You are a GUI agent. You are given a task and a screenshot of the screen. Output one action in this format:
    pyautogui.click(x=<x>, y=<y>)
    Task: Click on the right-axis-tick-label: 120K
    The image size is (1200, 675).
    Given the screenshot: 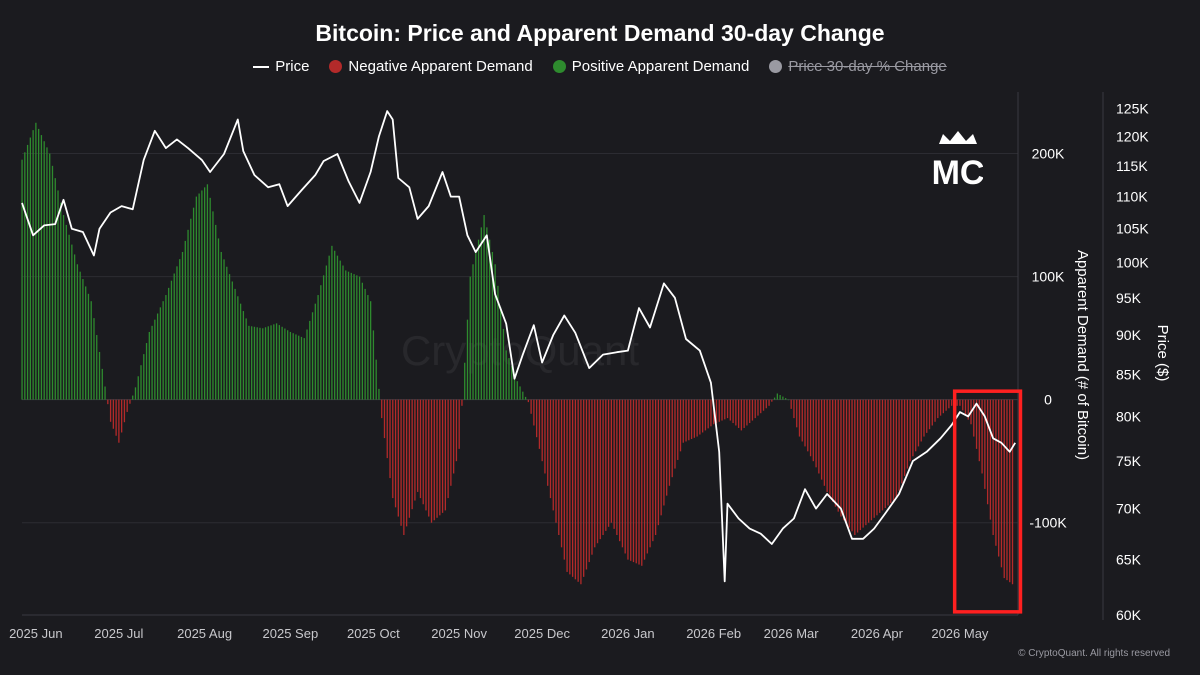 What is the action you would take?
    pyautogui.click(x=1132, y=137)
    